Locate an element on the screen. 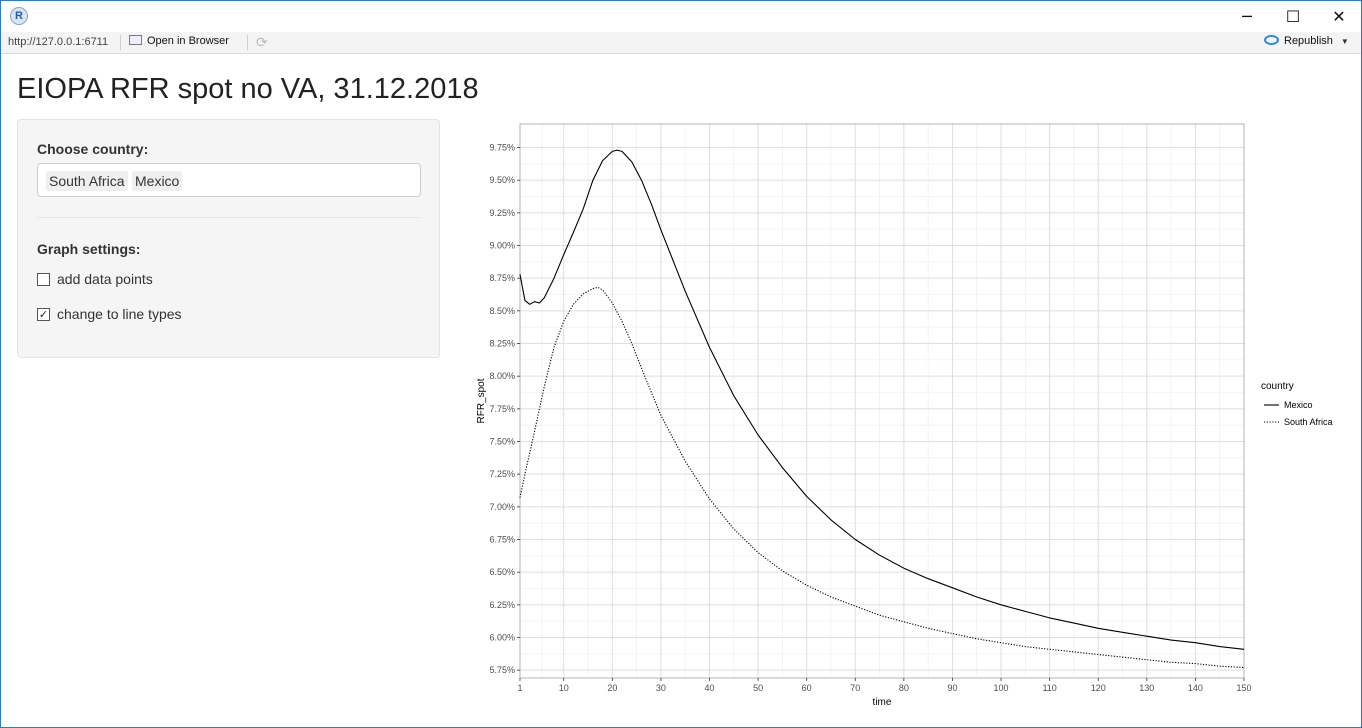 The image size is (1362, 728). legend-label: Mexico is located at coordinates (1298, 405).